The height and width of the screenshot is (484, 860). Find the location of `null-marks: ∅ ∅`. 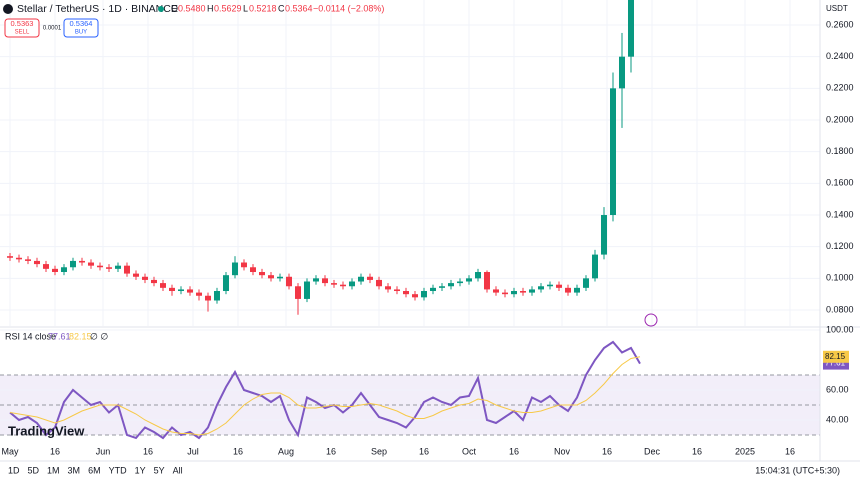

null-marks: ∅ ∅ is located at coordinates (99, 336).